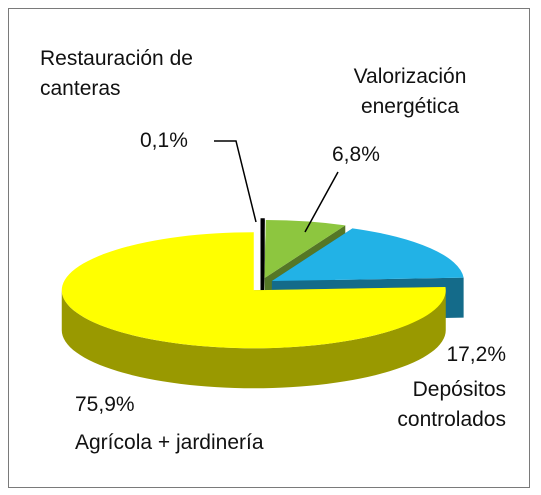 Image resolution: width=541 pixels, height=495 pixels. Describe the element at coordinates (105, 404) in the screenshot. I see `value-label: 75,9%` at that location.